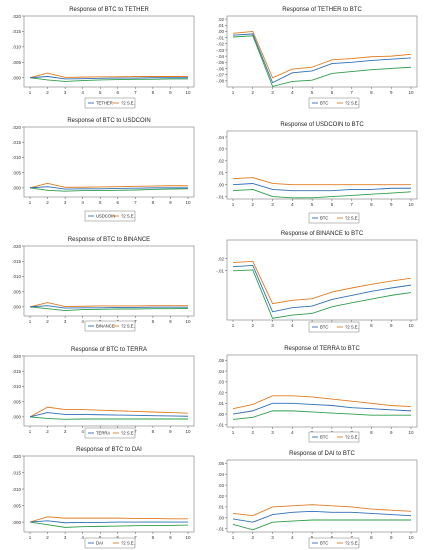 This screenshot has height=550, width=432. I want to click on legend-label: DAI, so click(99, 543).